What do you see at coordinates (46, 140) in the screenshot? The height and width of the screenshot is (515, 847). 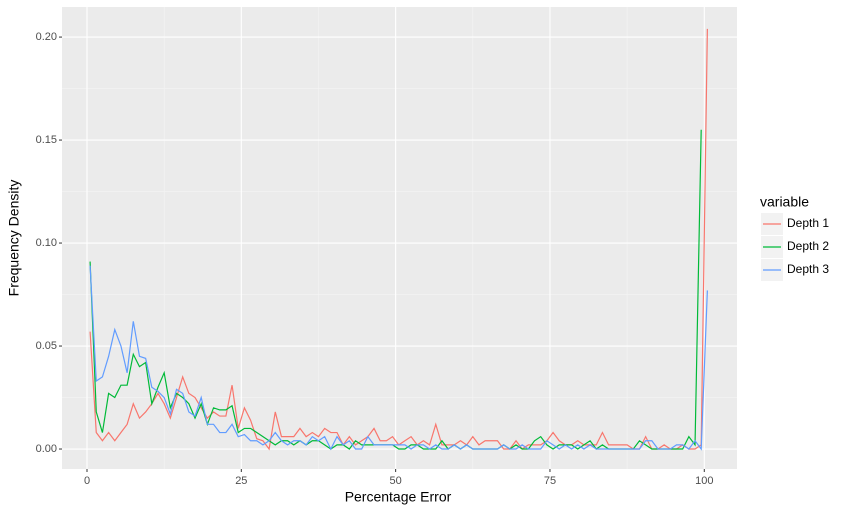 I see `y-tick-label: 0.15` at bounding box center [46, 140].